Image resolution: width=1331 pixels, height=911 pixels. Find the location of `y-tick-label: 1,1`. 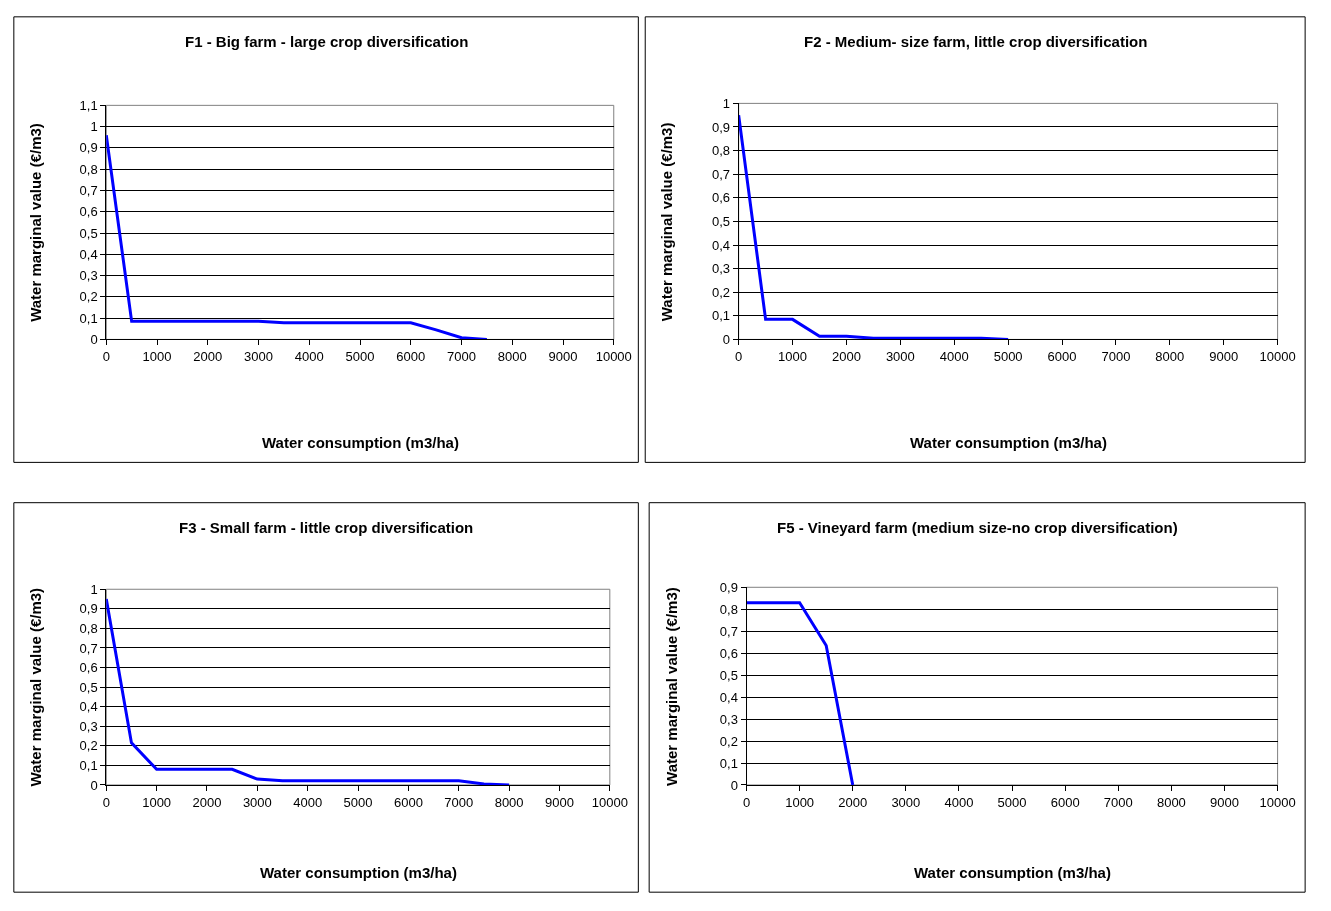

y-tick-label: 1,1 is located at coordinates (88, 105).